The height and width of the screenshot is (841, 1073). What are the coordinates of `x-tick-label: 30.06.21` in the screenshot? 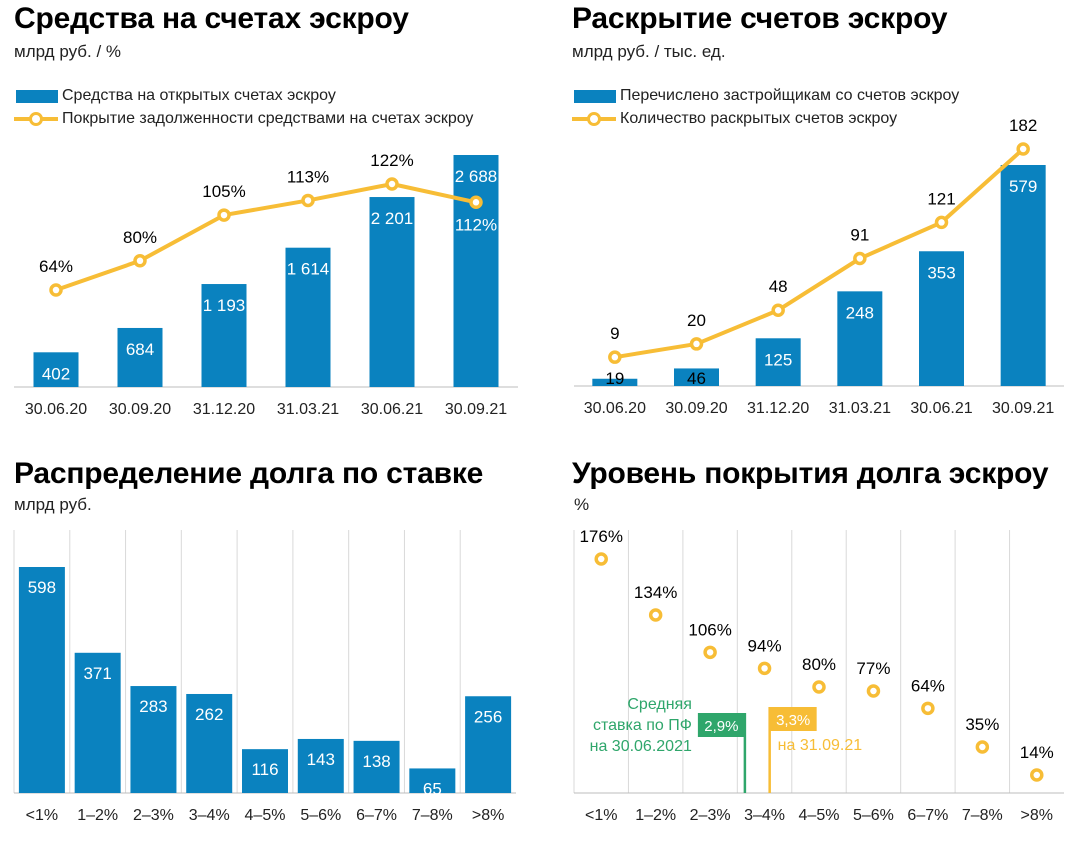 It's located at (392, 409).